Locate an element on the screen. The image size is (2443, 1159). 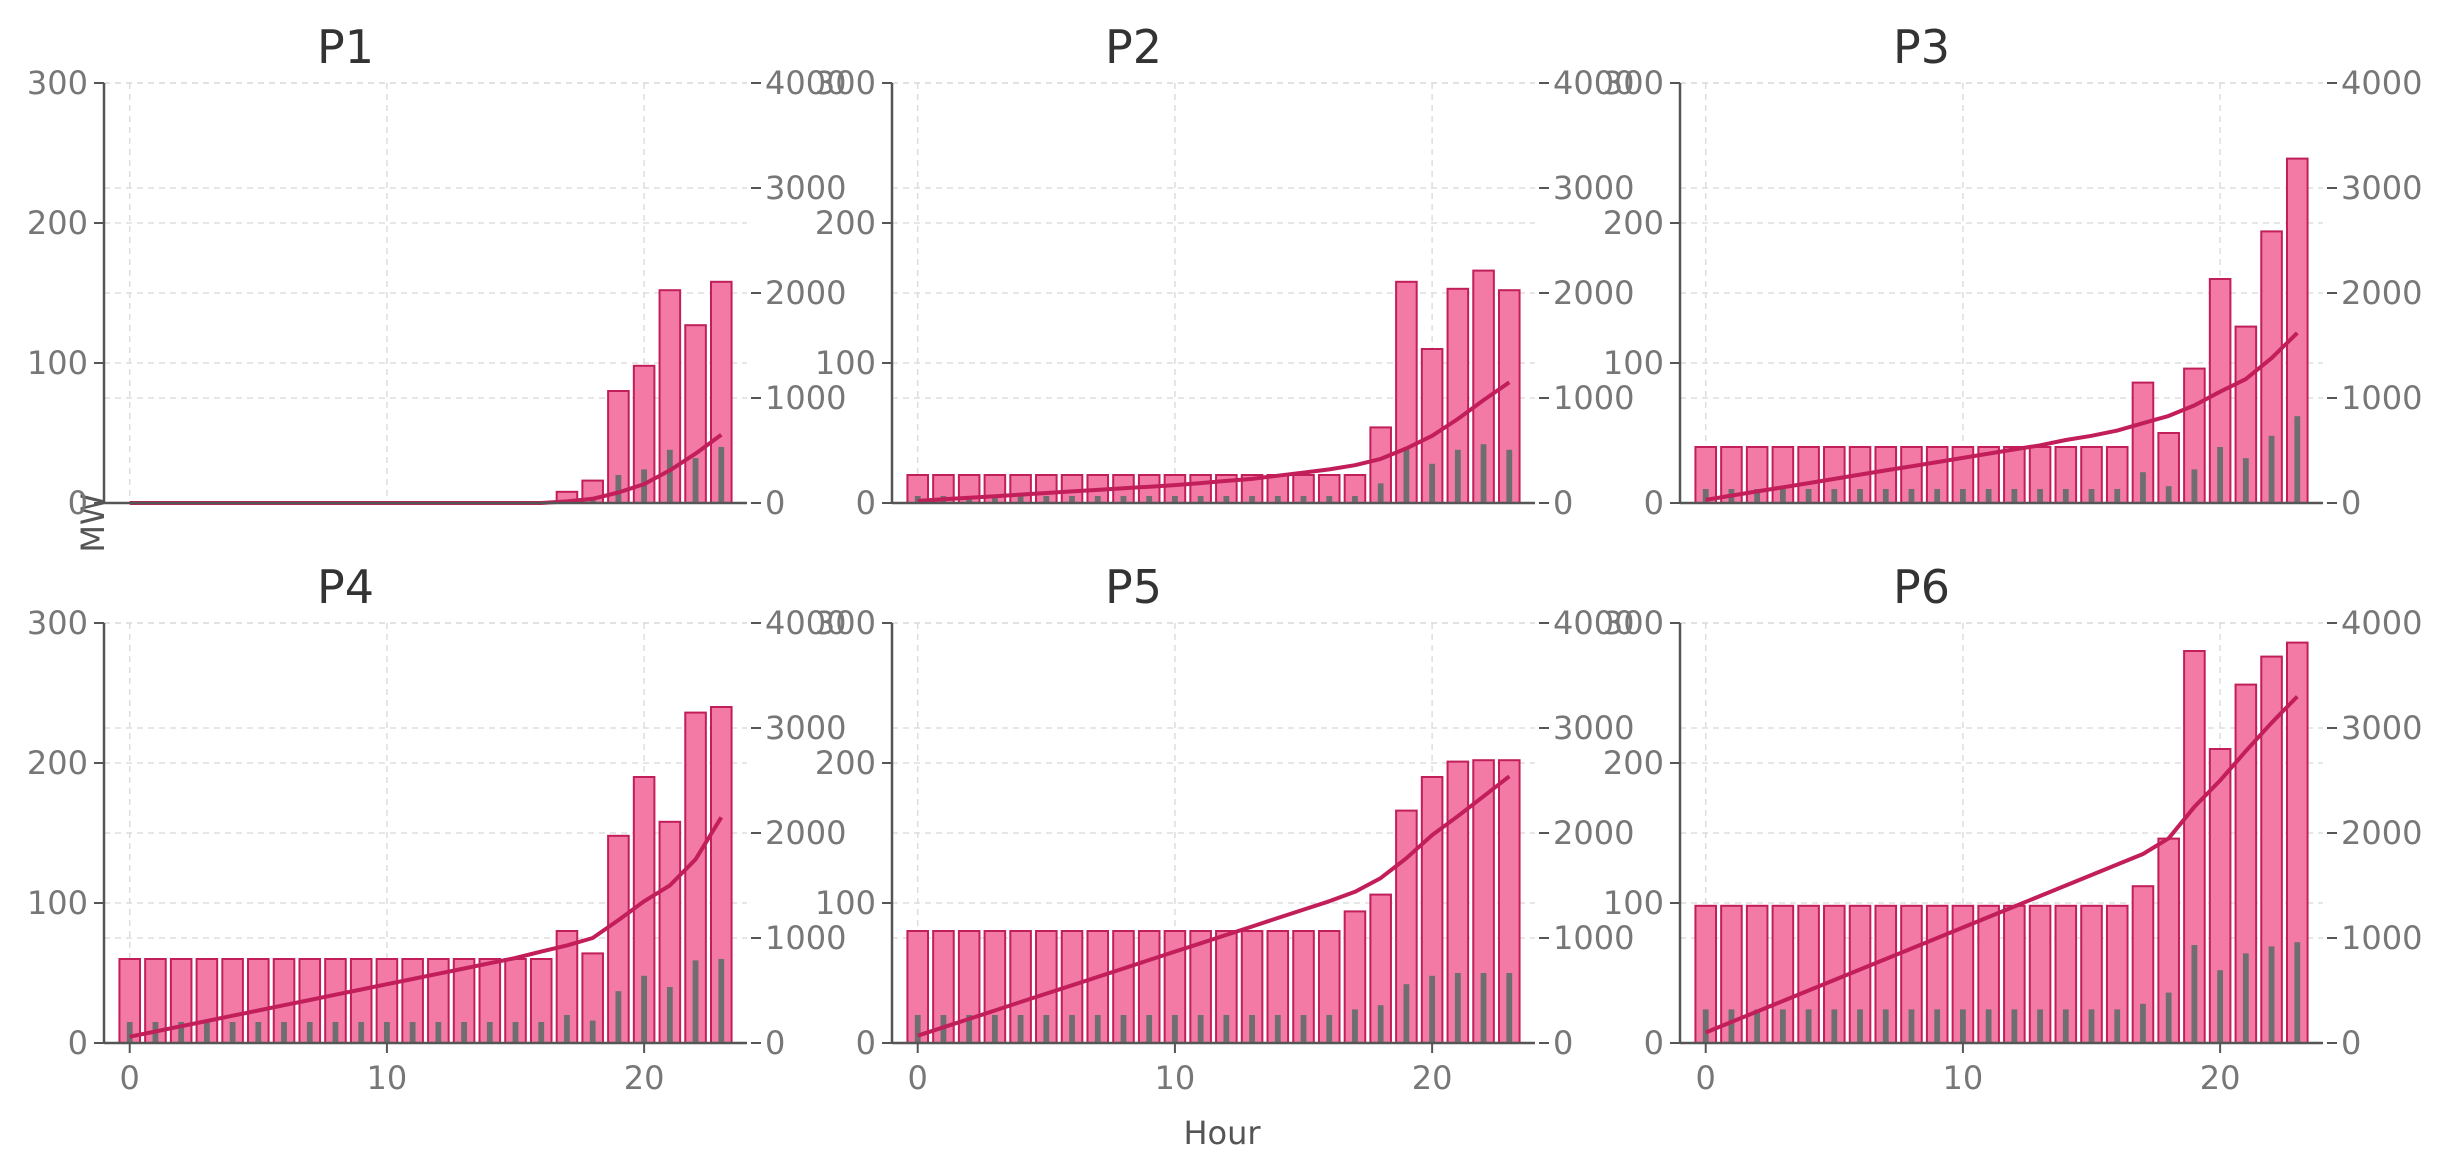
x-tick-label: 20 is located at coordinates (644, 1078).